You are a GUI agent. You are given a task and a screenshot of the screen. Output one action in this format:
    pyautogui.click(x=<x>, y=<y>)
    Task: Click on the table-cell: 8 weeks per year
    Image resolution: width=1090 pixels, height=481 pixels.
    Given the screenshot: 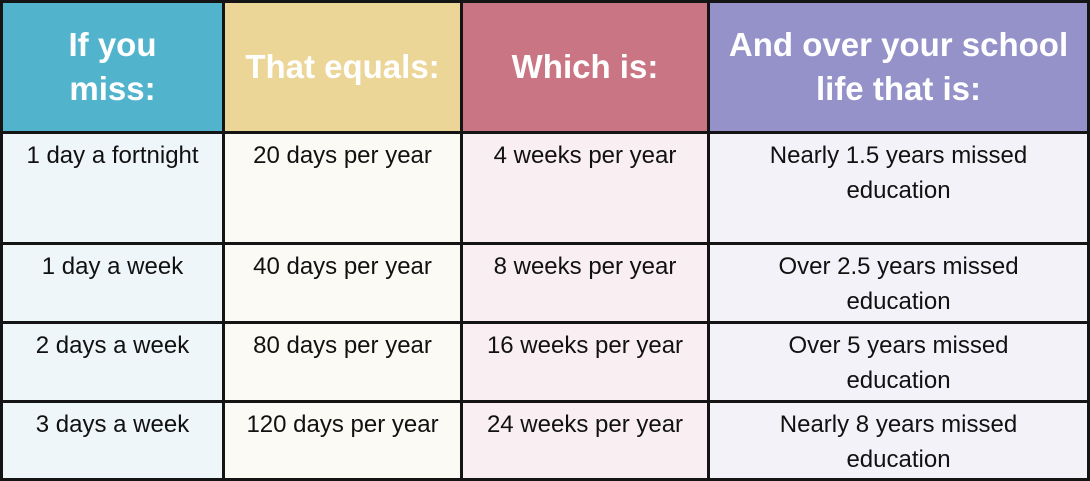 What is the action you would take?
    pyautogui.click(x=585, y=283)
    